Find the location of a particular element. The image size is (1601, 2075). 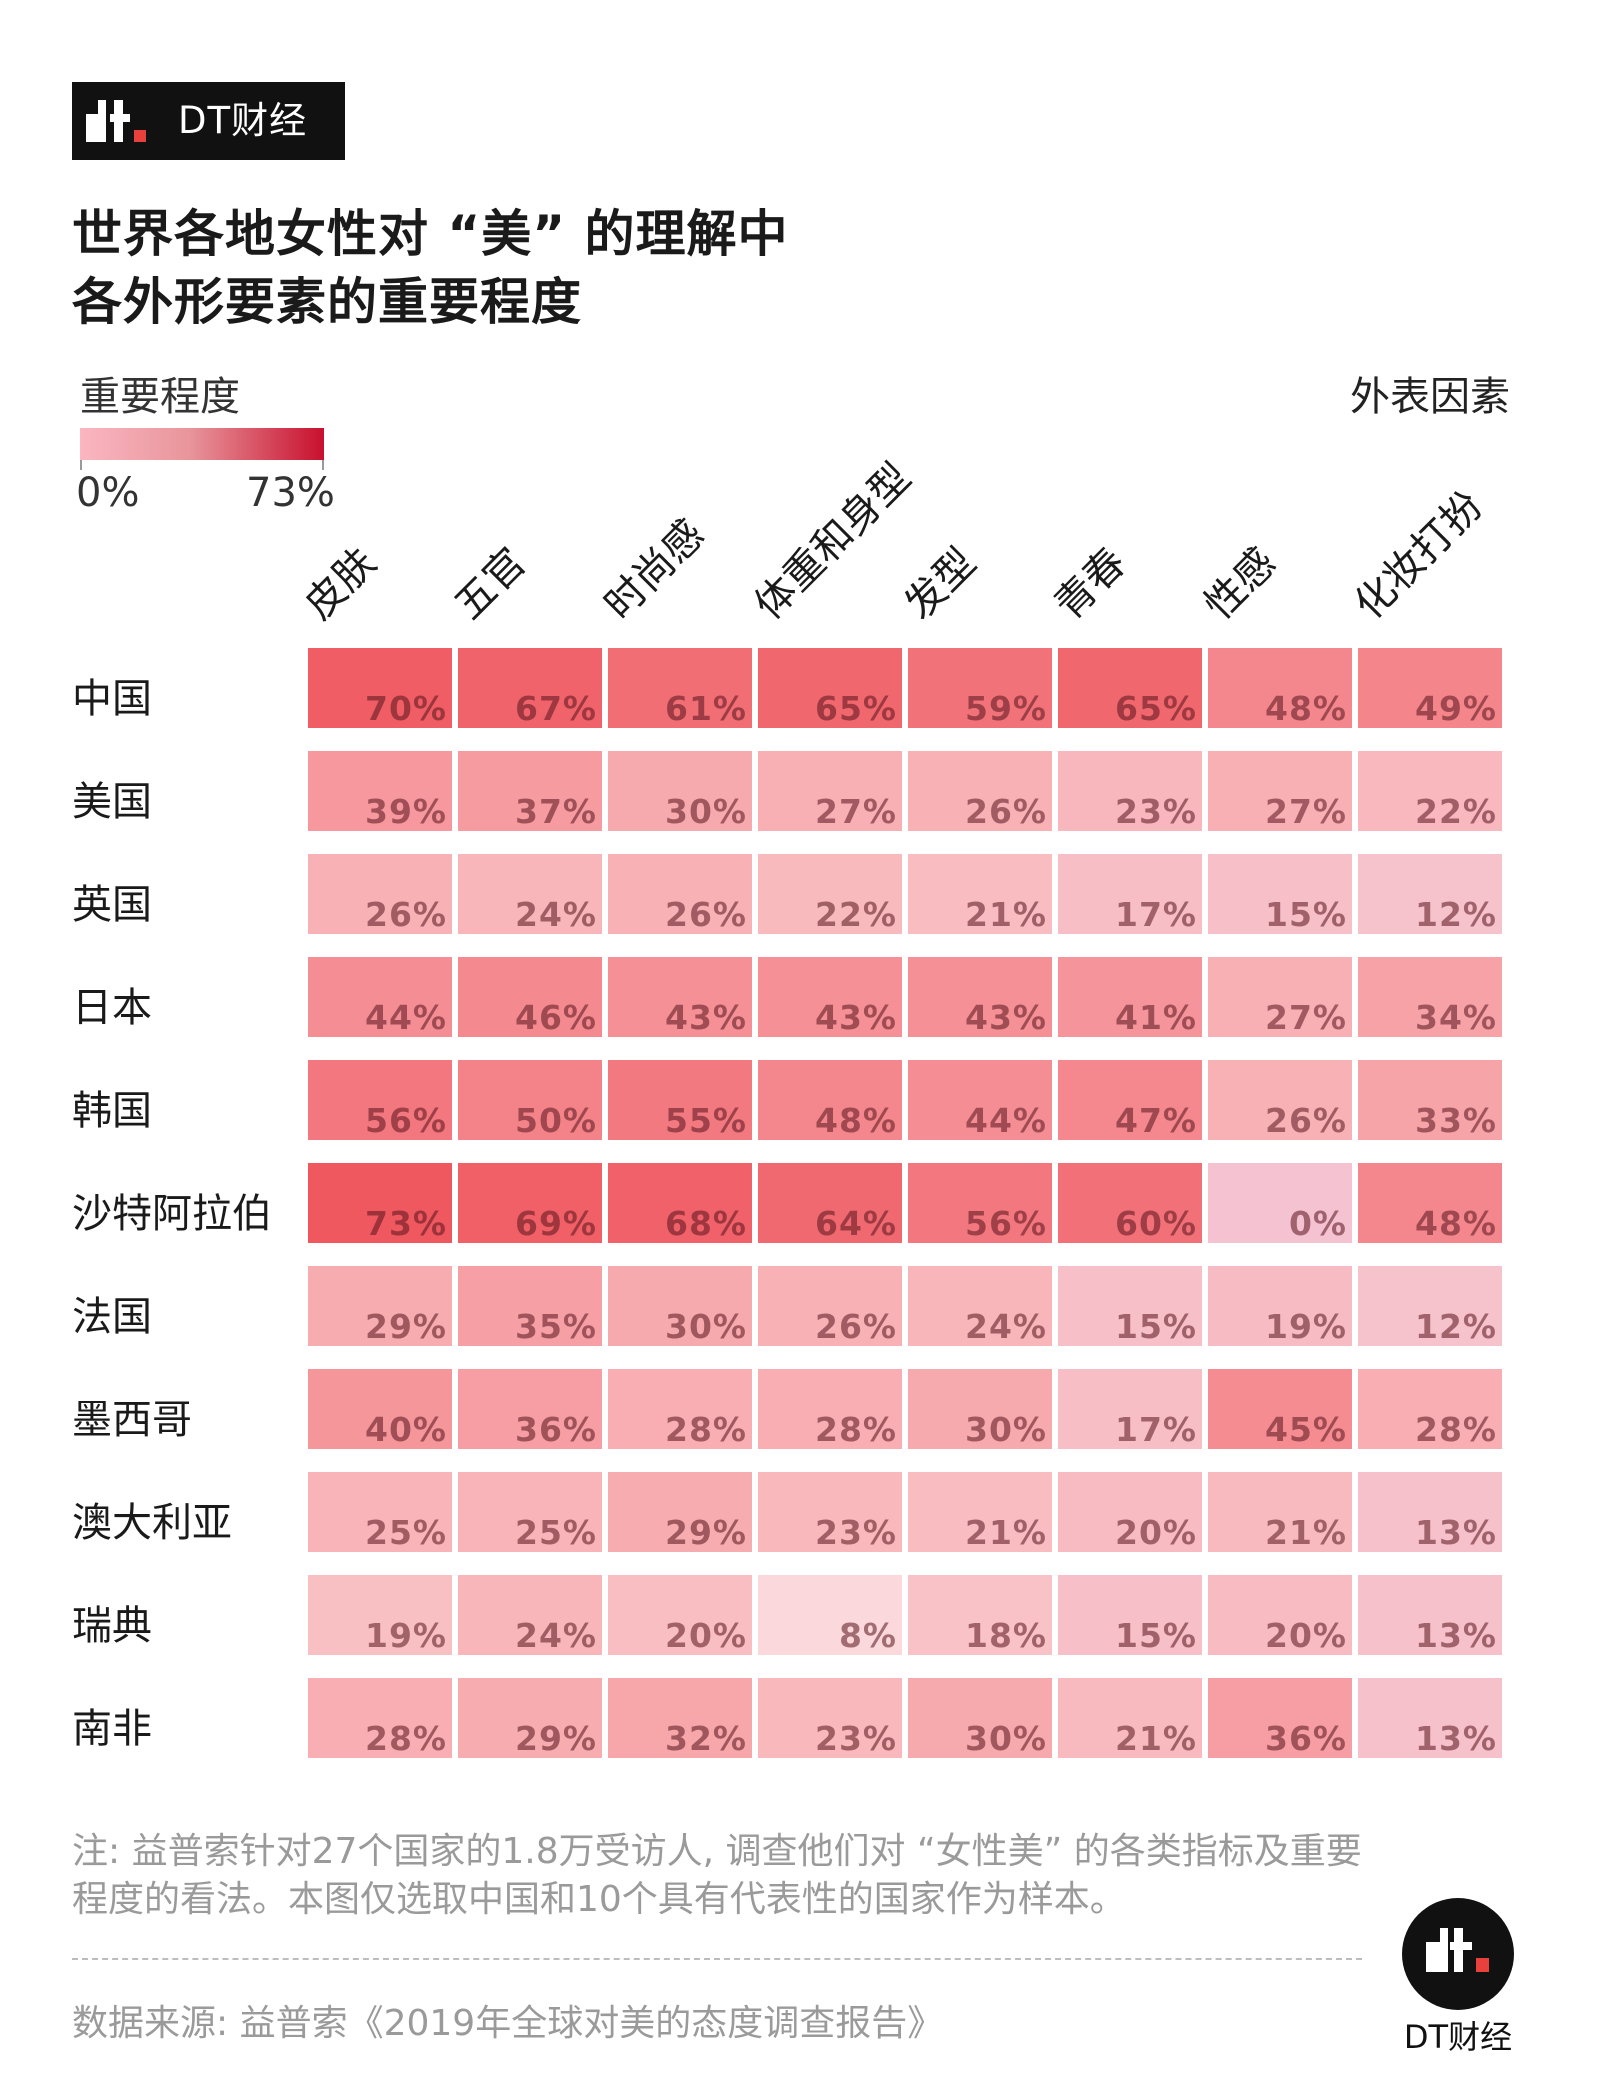

cell-value-label: 35% is located at coordinates (556, 1326).